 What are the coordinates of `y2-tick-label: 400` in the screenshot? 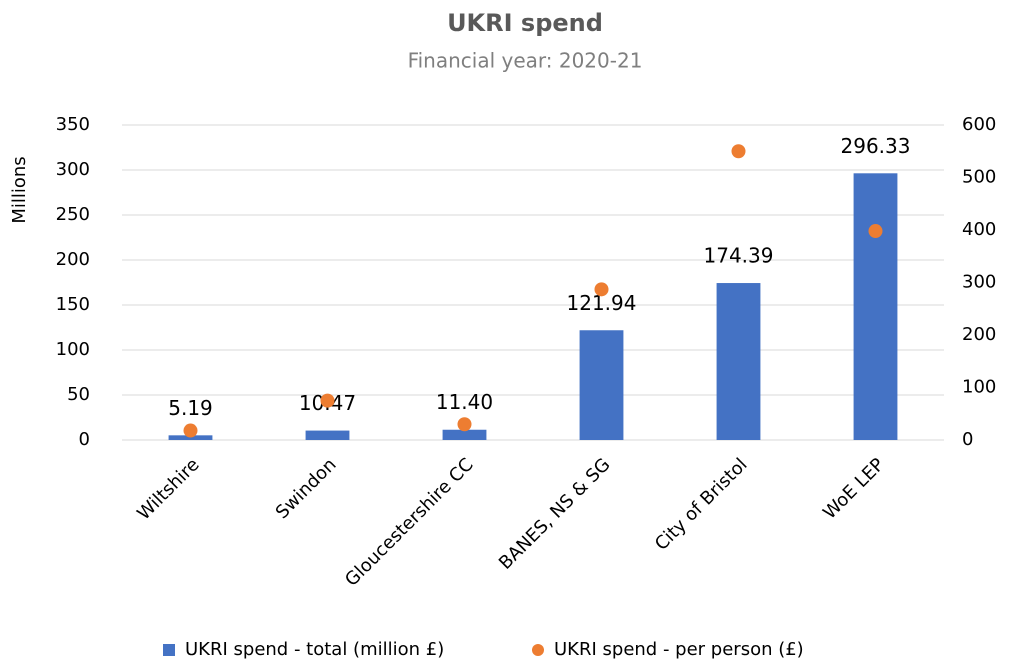 It's located at (979, 229).